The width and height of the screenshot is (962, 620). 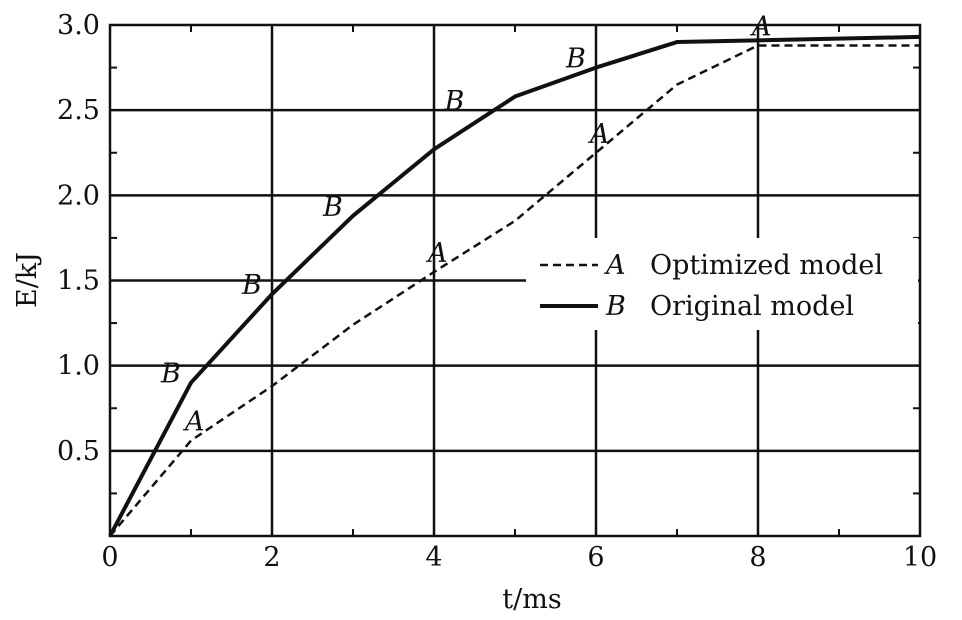 I want to click on x-axis-label: t/ms, so click(x=531, y=599).